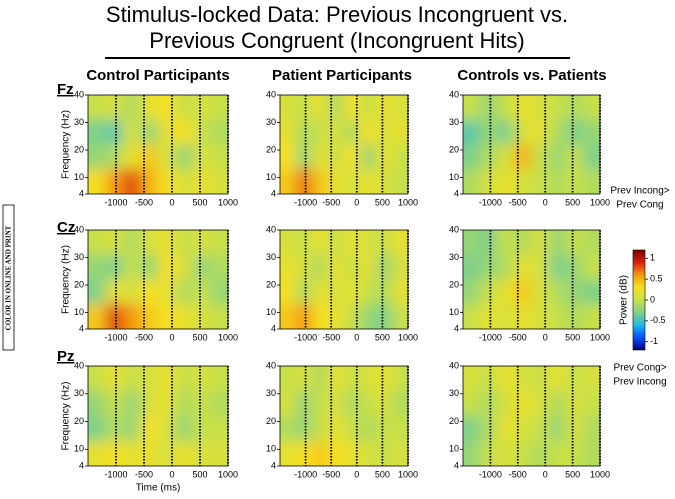 The width and height of the screenshot is (675, 499). I want to click on colorbar-tick-label: -1, so click(654, 341).